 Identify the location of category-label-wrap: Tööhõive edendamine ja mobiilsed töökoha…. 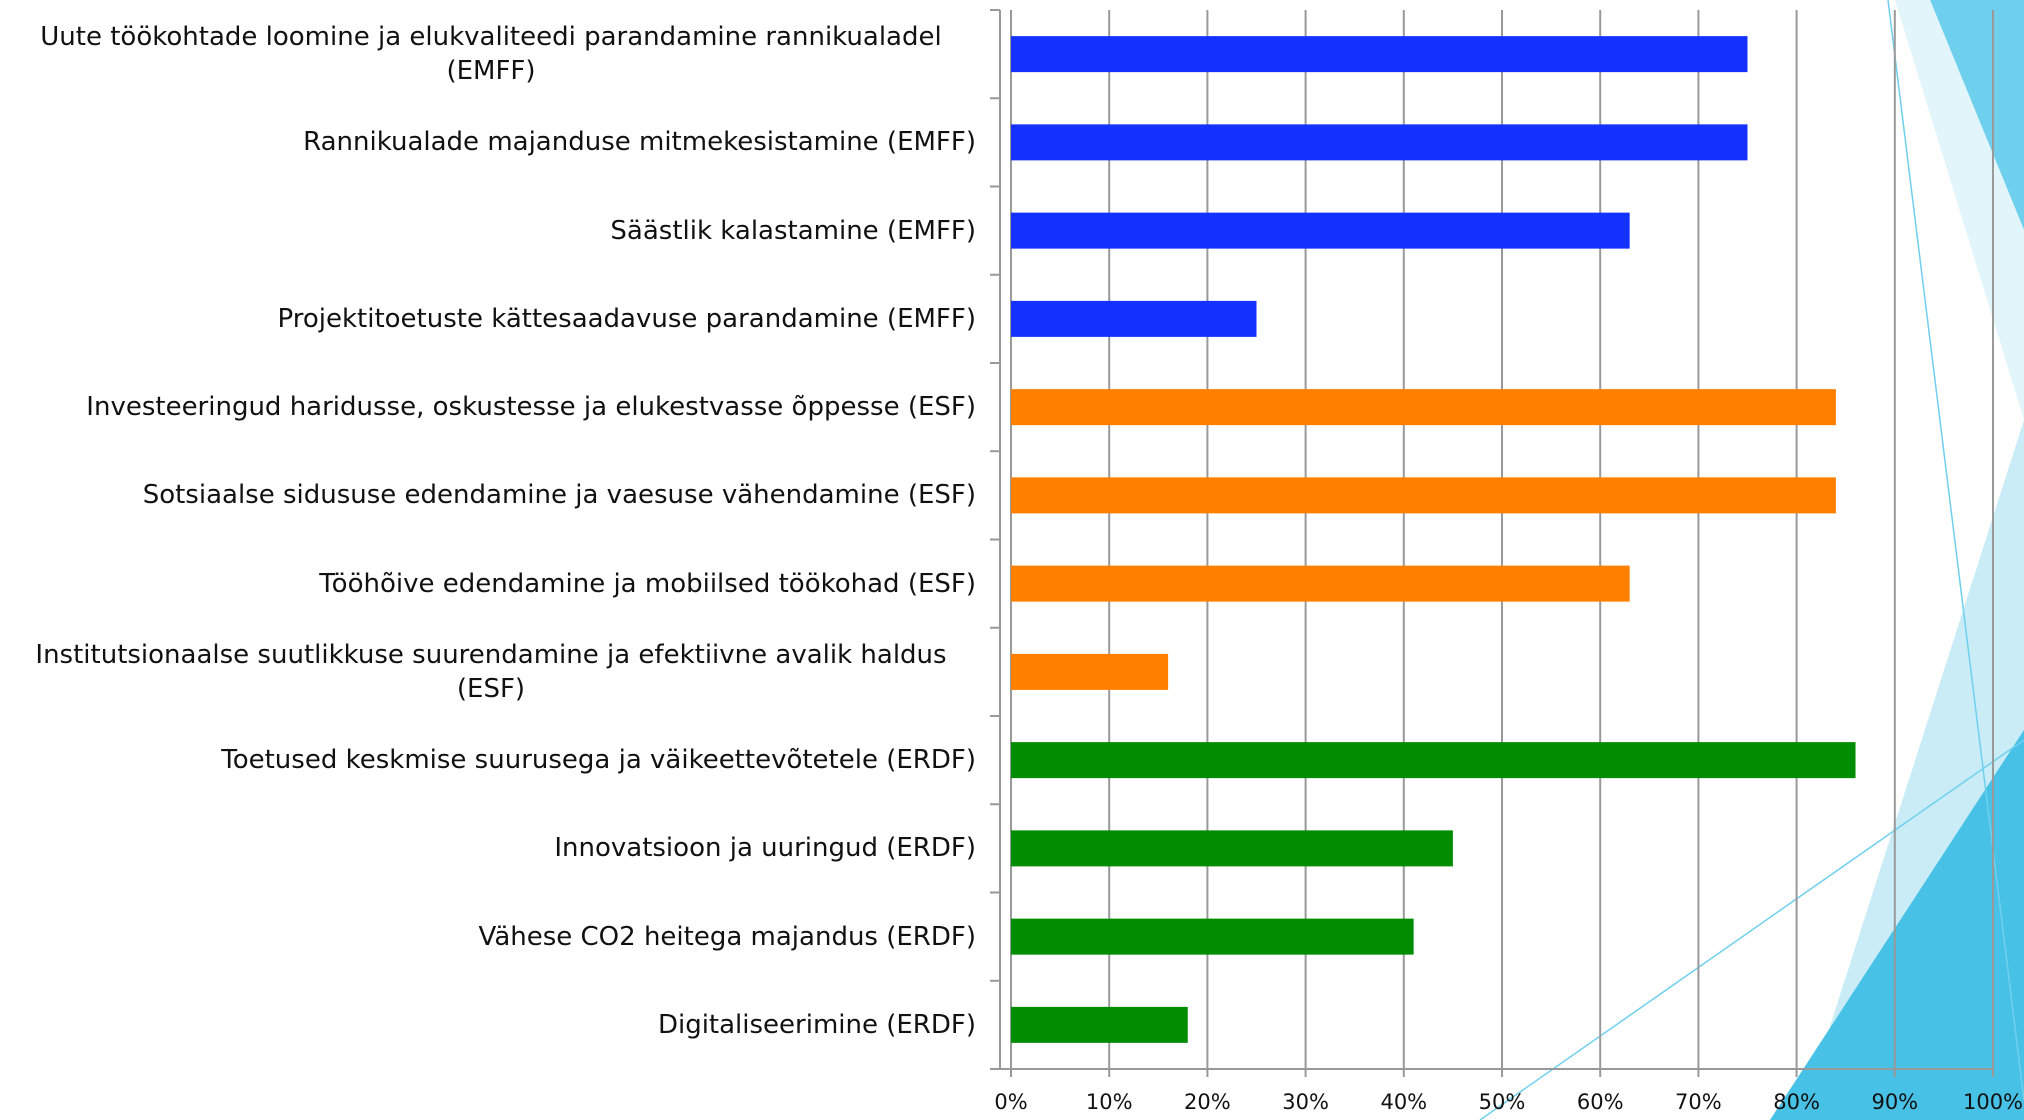
(647, 584).